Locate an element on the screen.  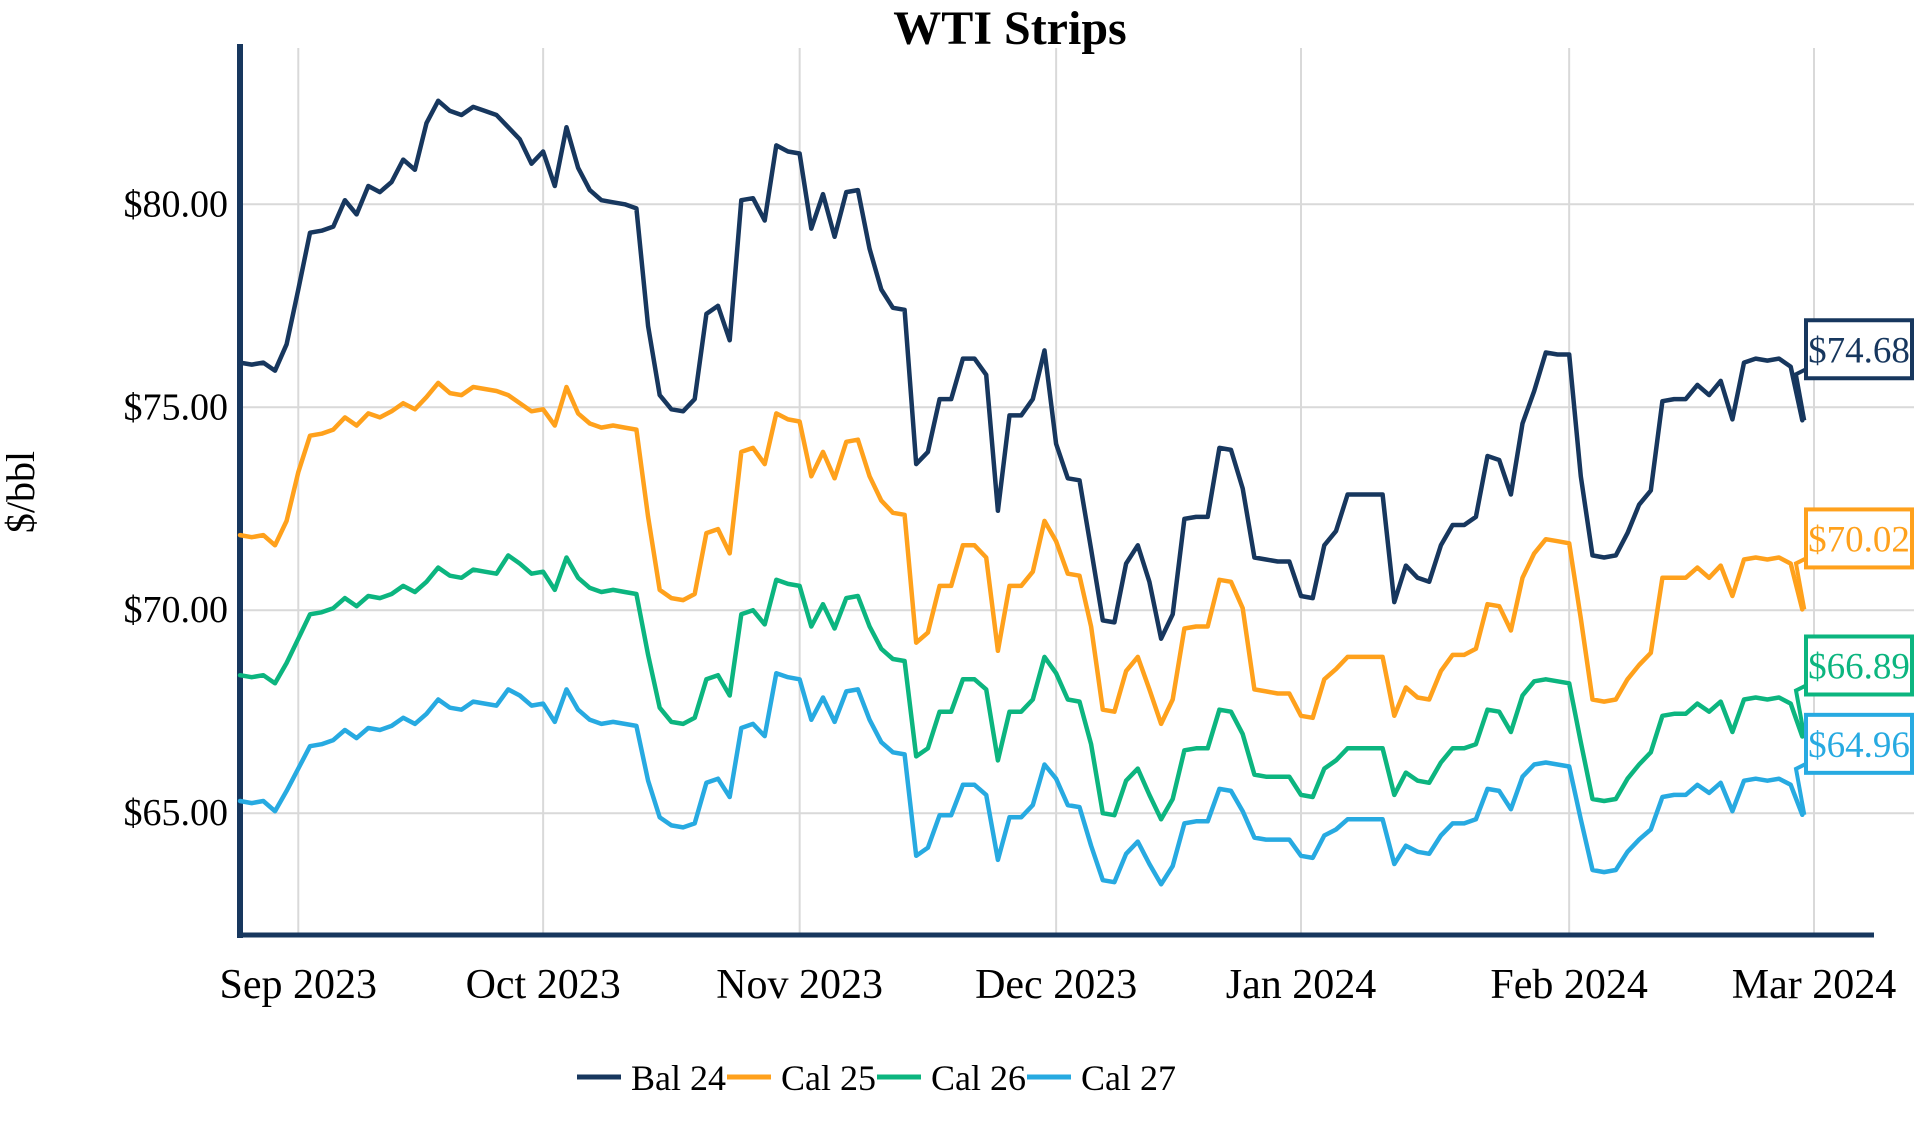
x-tick-label-jan-2024: Jan 2024 is located at coordinates (1301, 985).